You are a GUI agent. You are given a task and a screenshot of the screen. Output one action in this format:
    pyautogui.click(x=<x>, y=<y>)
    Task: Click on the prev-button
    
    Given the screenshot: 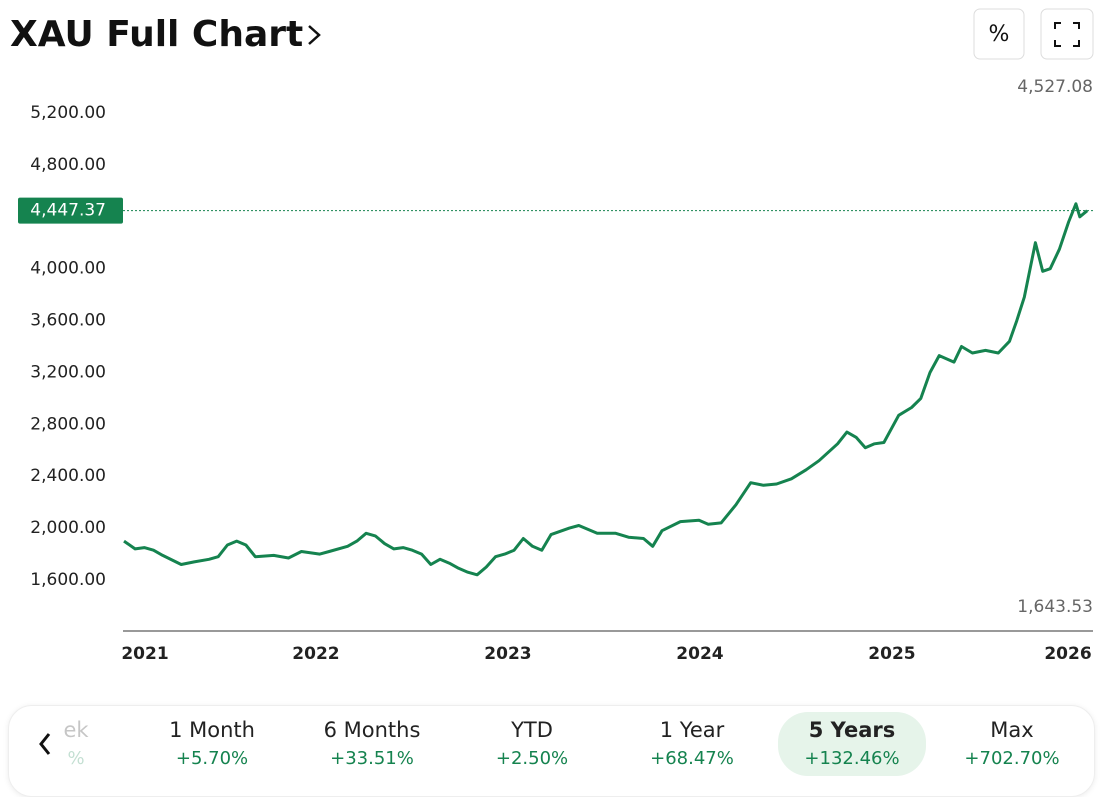 What is the action you would take?
    pyautogui.click(x=43, y=743)
    